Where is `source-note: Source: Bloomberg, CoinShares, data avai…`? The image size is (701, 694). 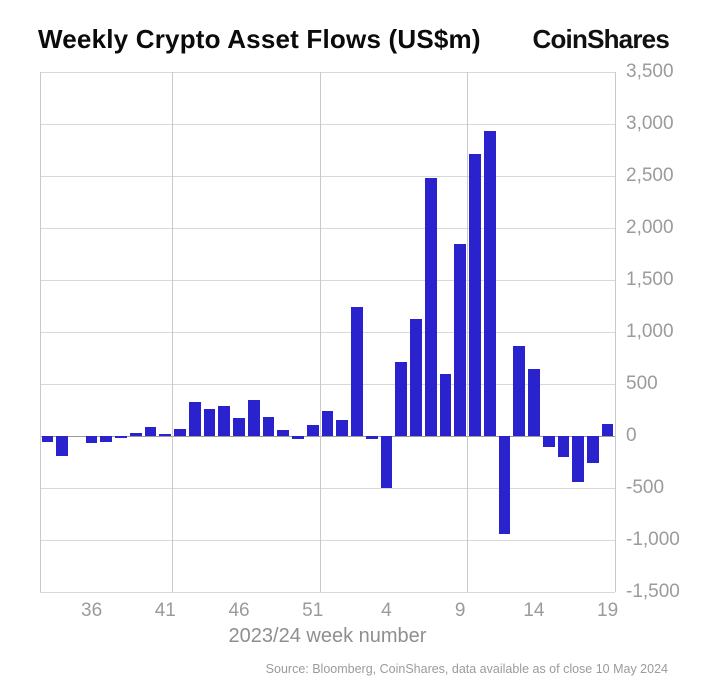 source-note: Source: Bloomberg, CoinShares, data avai… is located at coordinates (466, 669).